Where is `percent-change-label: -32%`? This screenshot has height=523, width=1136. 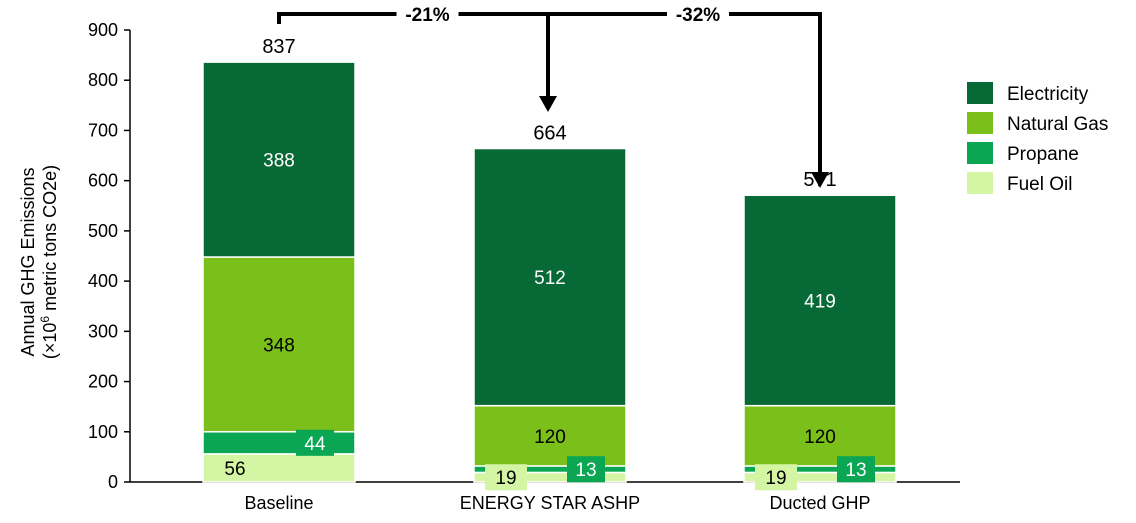 percent-change-label: -32% is located at coordinates (698, 15).